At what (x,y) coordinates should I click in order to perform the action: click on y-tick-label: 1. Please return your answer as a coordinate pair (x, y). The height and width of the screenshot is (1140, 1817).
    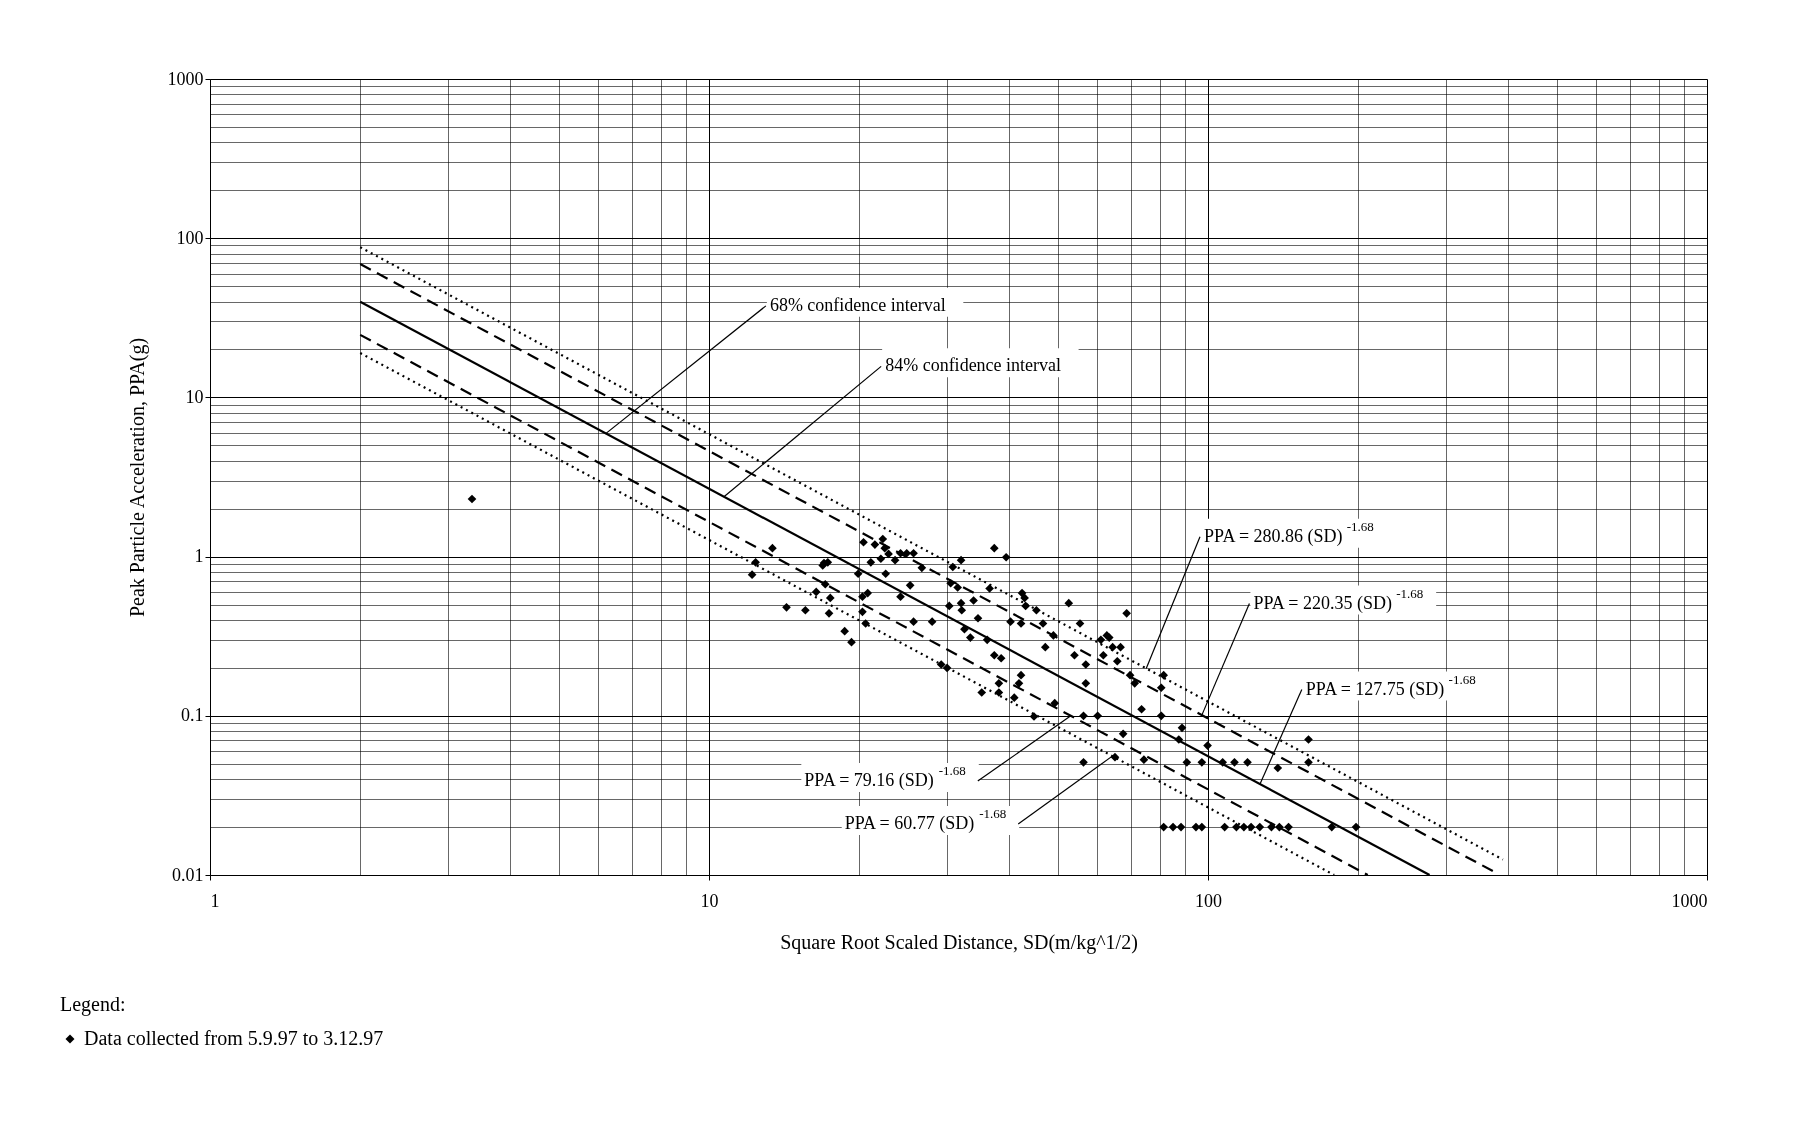
    Looking at the image, I should click on (199, 556).